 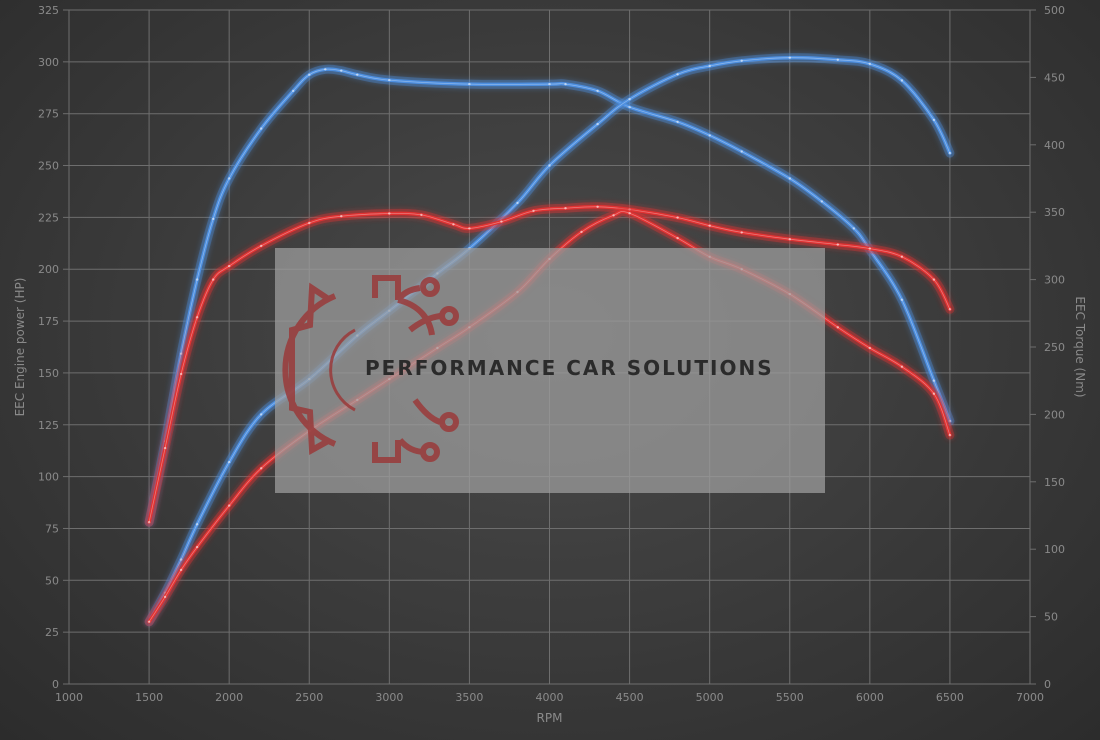 I want to click on y-right-tick-label: 50, so click(x=1051, y=617).